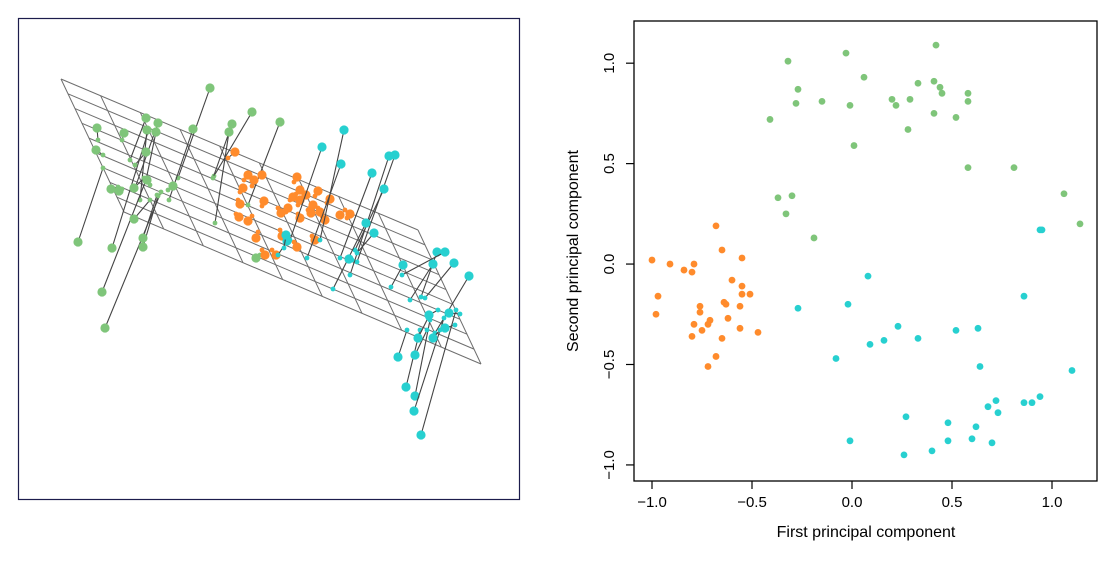  Describe the element at coordinates (852, 502) in the screenshot. I see `x-tick-label: 0.0` at that location.